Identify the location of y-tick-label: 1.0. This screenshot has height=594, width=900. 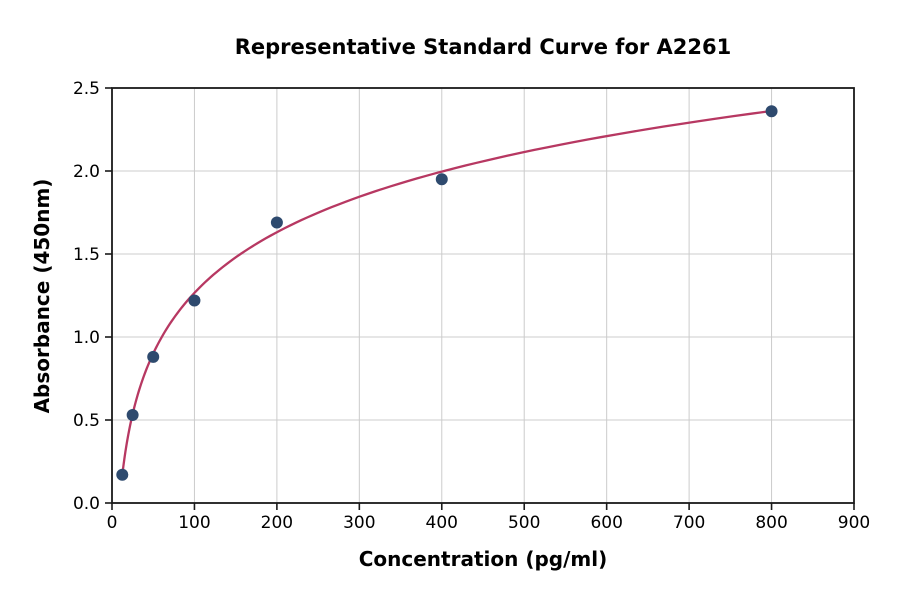
(86, 338).